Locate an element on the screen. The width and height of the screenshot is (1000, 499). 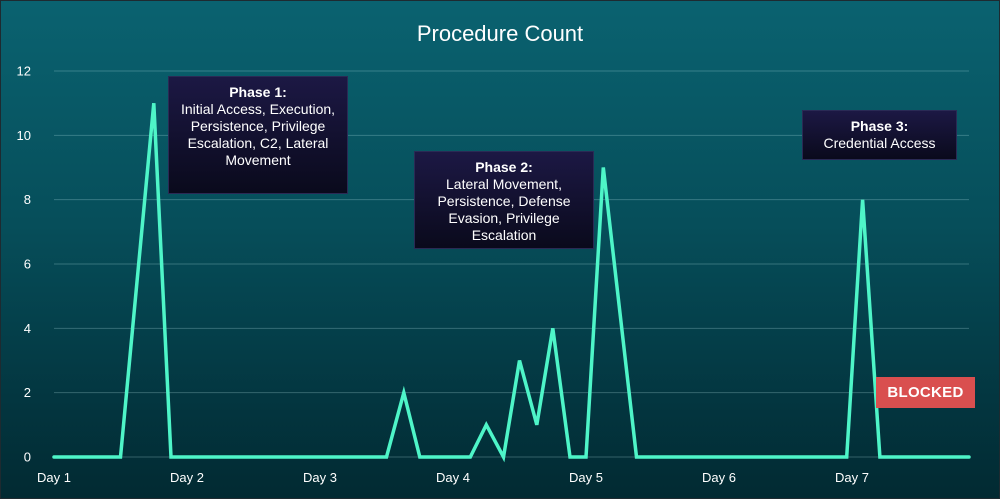
x-axis-ticks: Day 1 Day 2 Day 3 Day 4 Day 5 Day 6 Day 7 is located at coordinates (453, 477).